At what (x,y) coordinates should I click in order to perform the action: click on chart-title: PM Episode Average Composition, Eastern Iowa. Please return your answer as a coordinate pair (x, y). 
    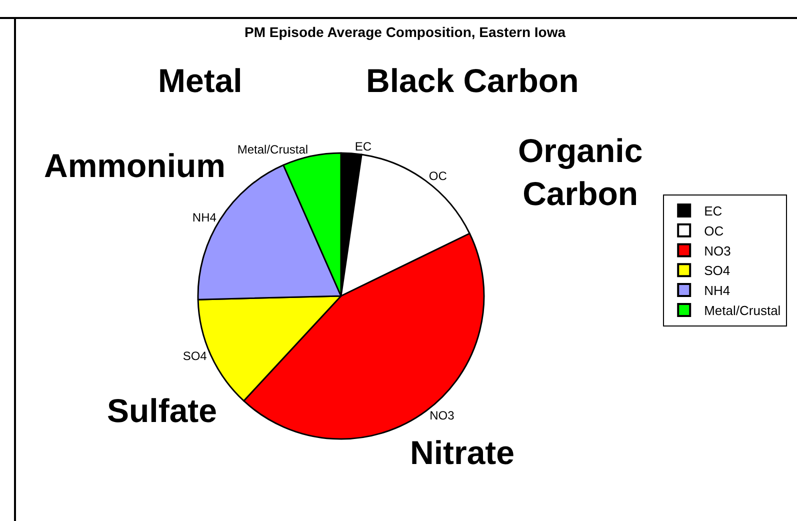
    Looking at the image, I should click on (405, 32).